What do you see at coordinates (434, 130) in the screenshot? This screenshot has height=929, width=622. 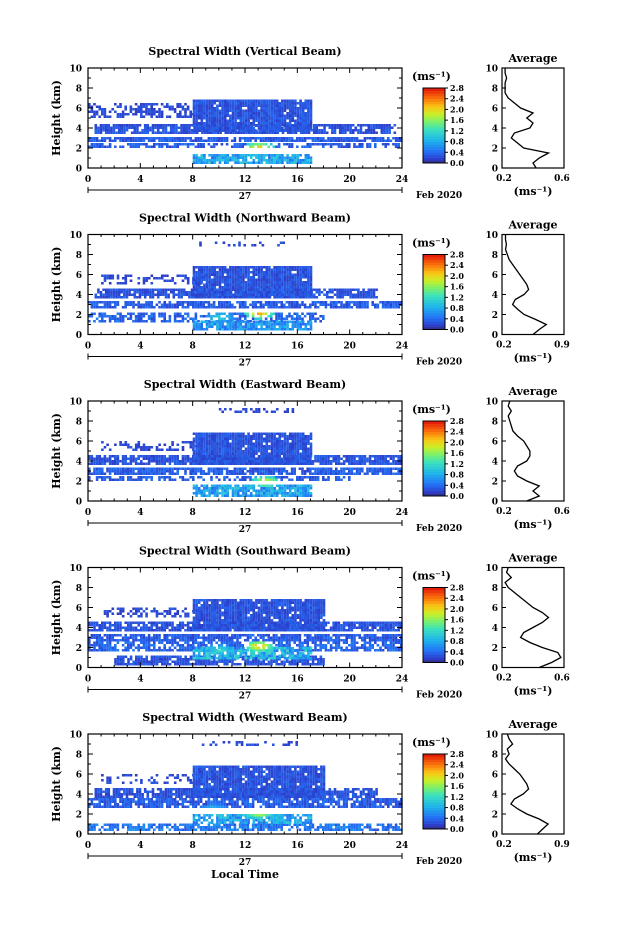 I see `colorbar-segment` at bounding box center [434, 130].